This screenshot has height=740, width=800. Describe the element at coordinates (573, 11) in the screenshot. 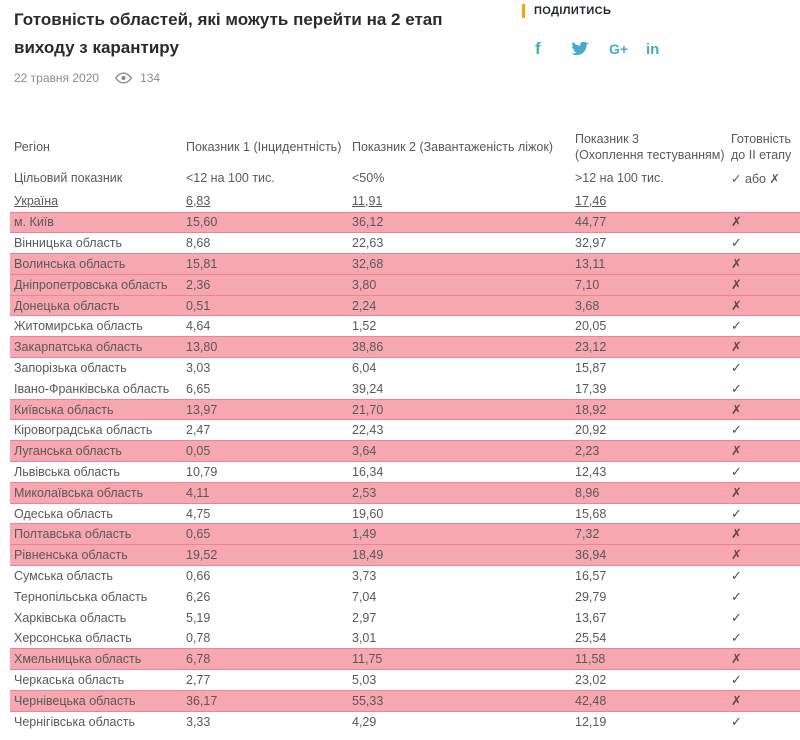

I see `share-label: ПОДІЛИТИСЬ` at that location.